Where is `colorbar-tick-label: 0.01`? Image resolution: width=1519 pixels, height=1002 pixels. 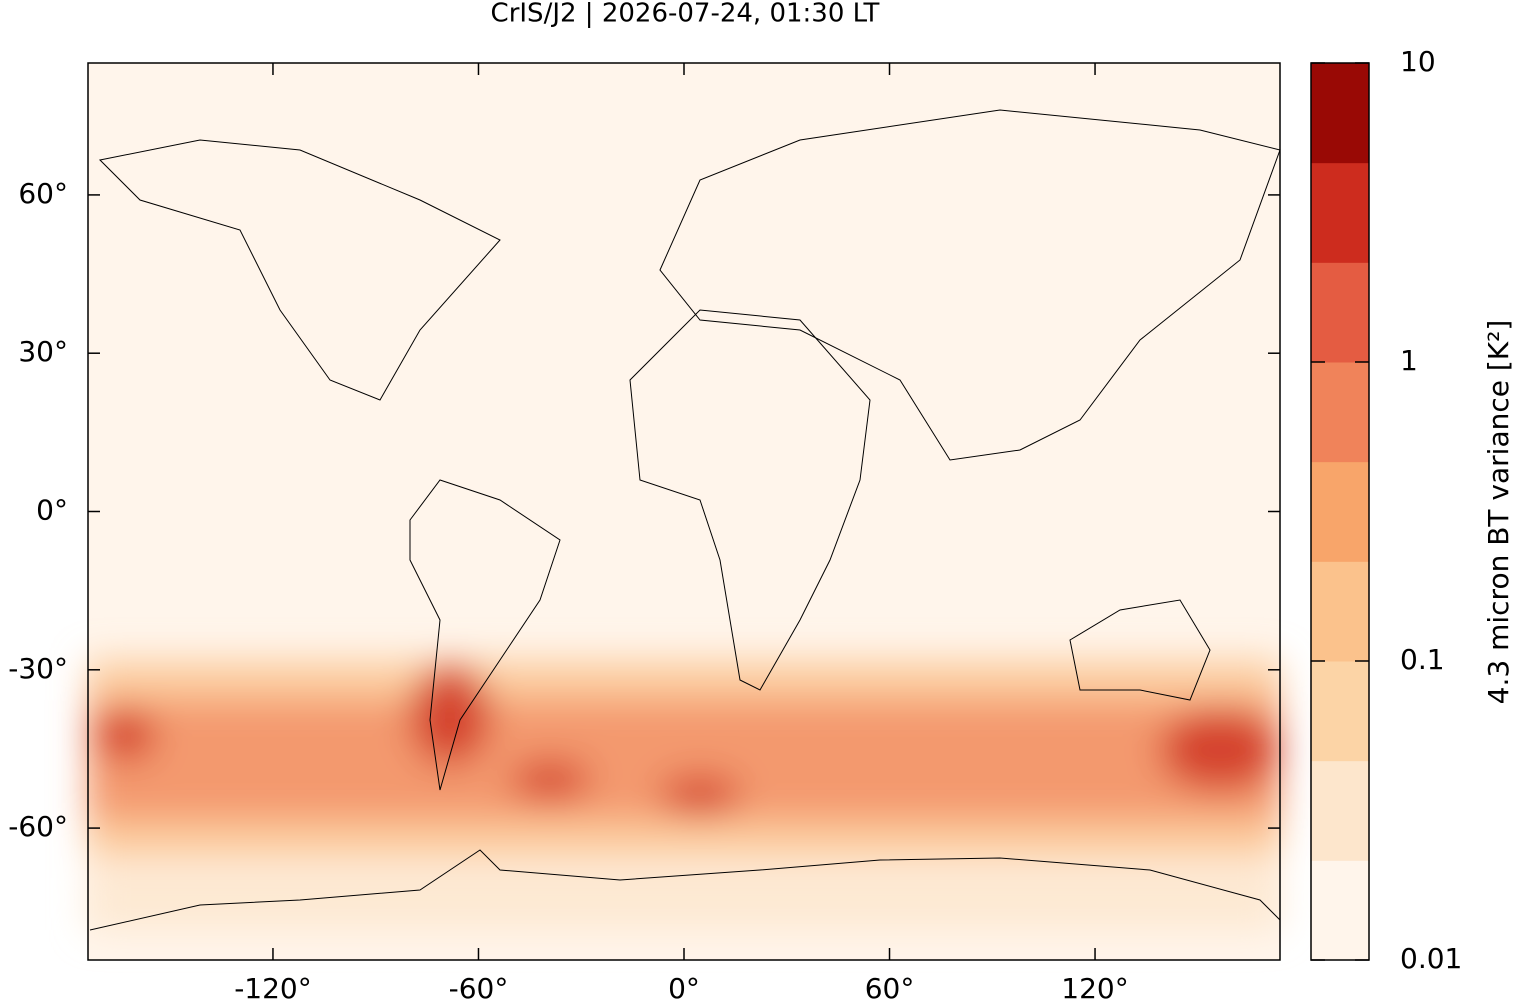
colorbar-tick-label: 0.01 is located at coordinates (1431, 958).